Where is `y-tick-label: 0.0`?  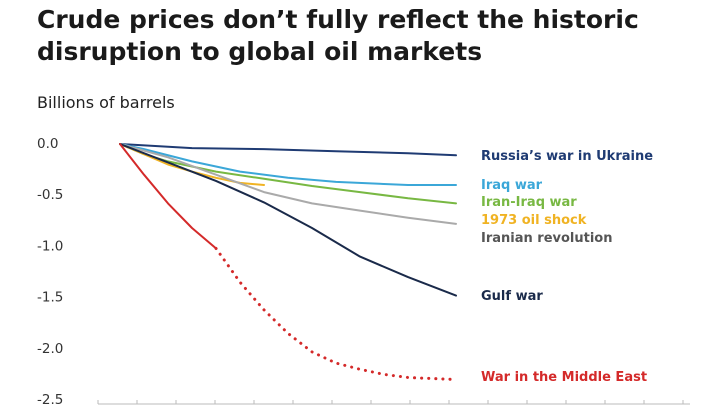
y-tick-label: 0.0 is located at coordinates (47, 144).